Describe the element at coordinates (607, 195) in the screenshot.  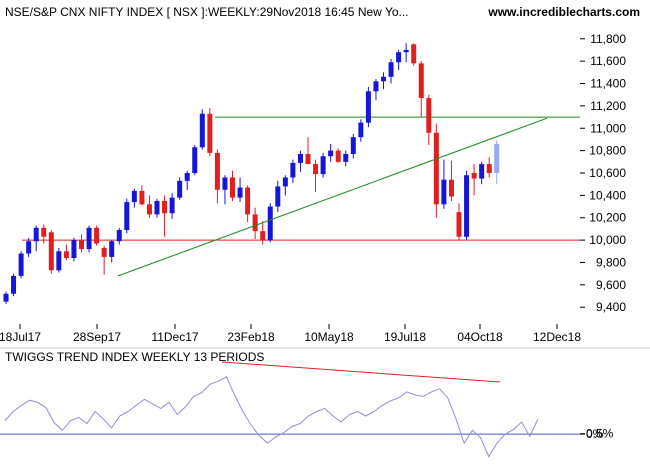
I see `price-tick-label: 10,400` at that location.